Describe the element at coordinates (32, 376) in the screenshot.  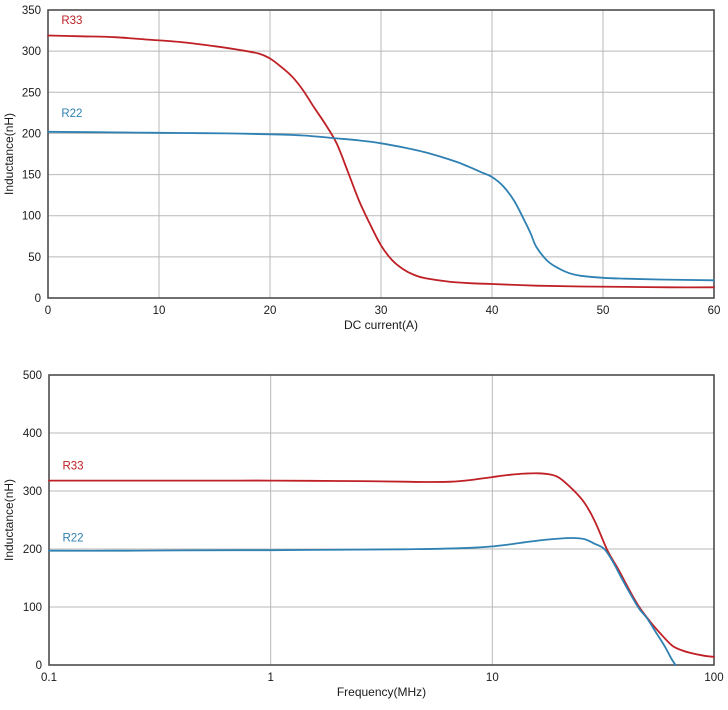
I see `y-tick-label: 500` at that location.